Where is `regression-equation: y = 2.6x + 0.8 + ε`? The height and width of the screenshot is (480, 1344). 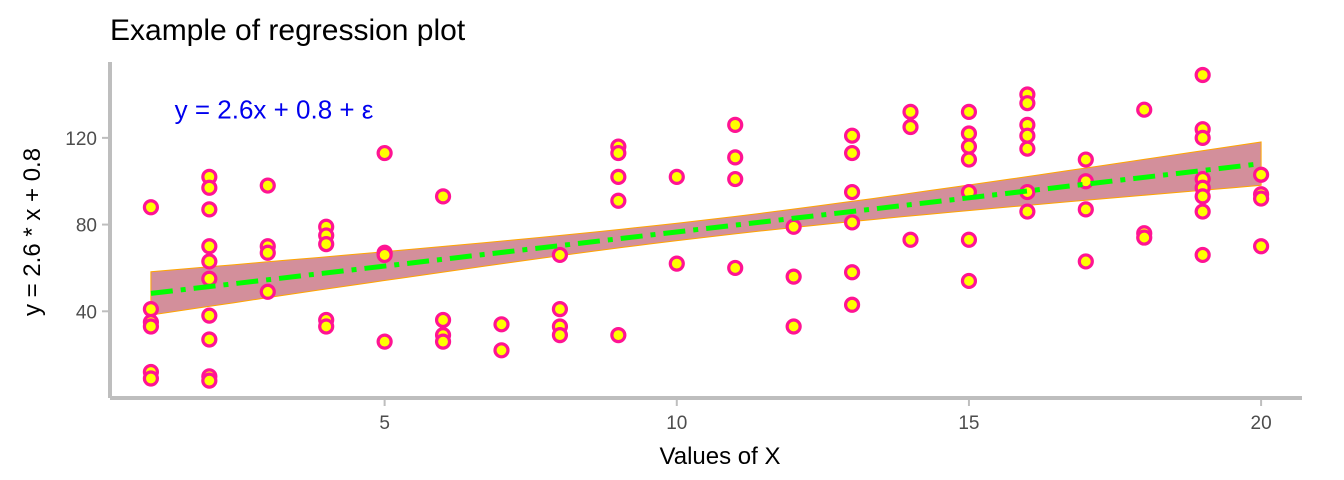
regression-equation: y = 2.6x + 0.8 + ε is located at coordinates (274, 110).